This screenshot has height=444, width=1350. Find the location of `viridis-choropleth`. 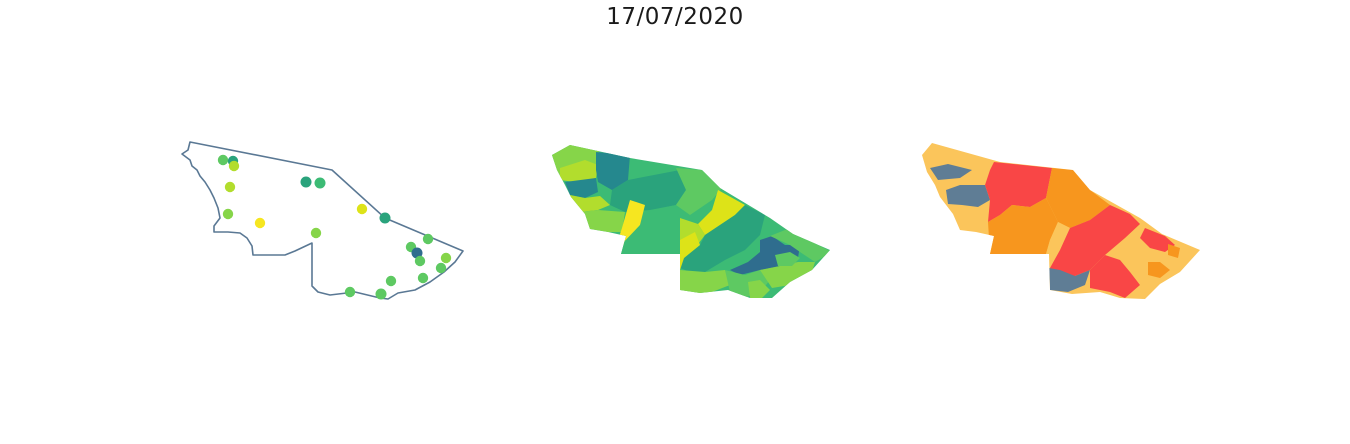

viridis-choropleth is located at coordinates (691, 221).